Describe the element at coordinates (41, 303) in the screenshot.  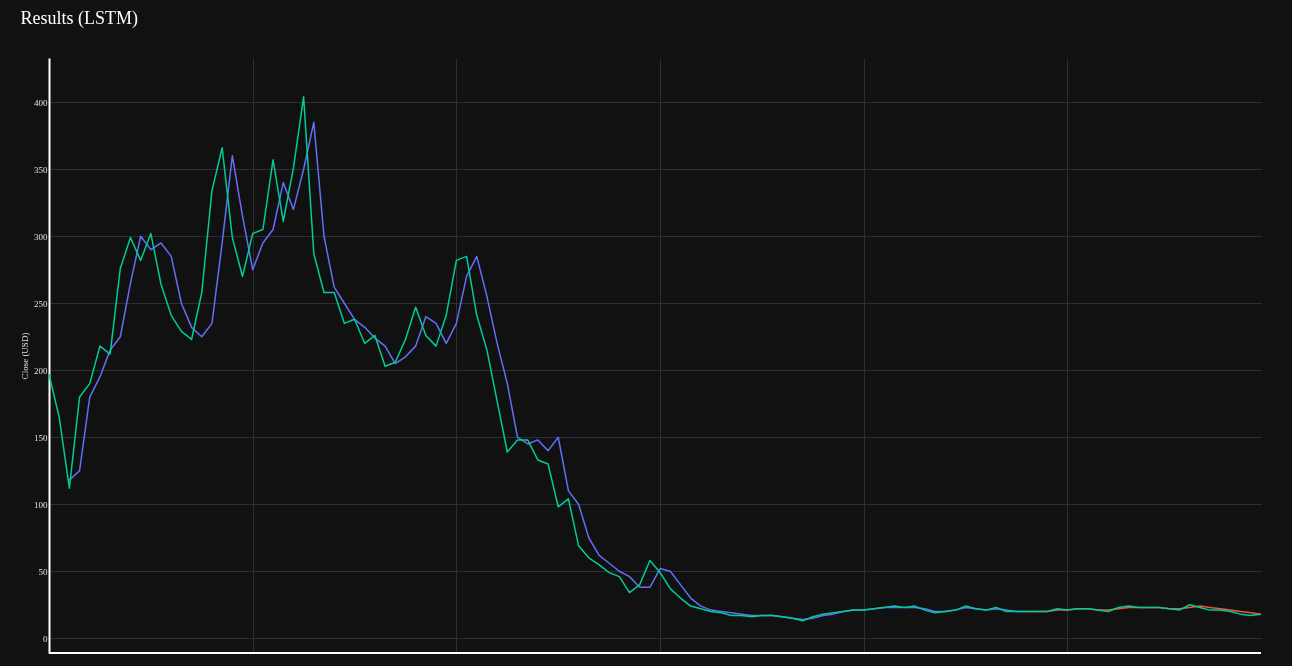
I see `y-tick-label: 250` at that location.